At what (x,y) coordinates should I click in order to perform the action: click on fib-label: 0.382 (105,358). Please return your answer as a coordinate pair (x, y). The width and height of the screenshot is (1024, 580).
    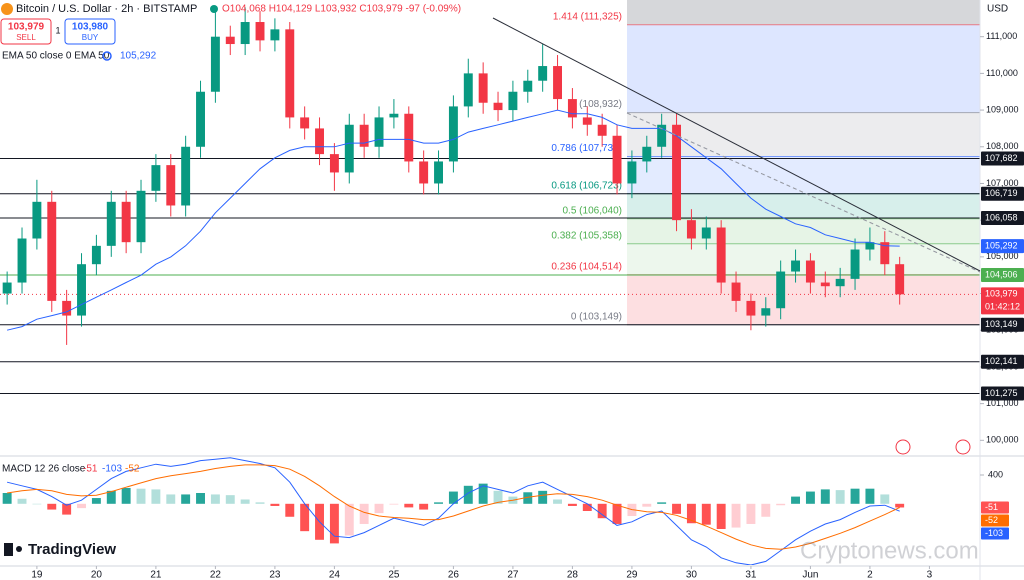
    Looking at the image, I should click on (586, 235).